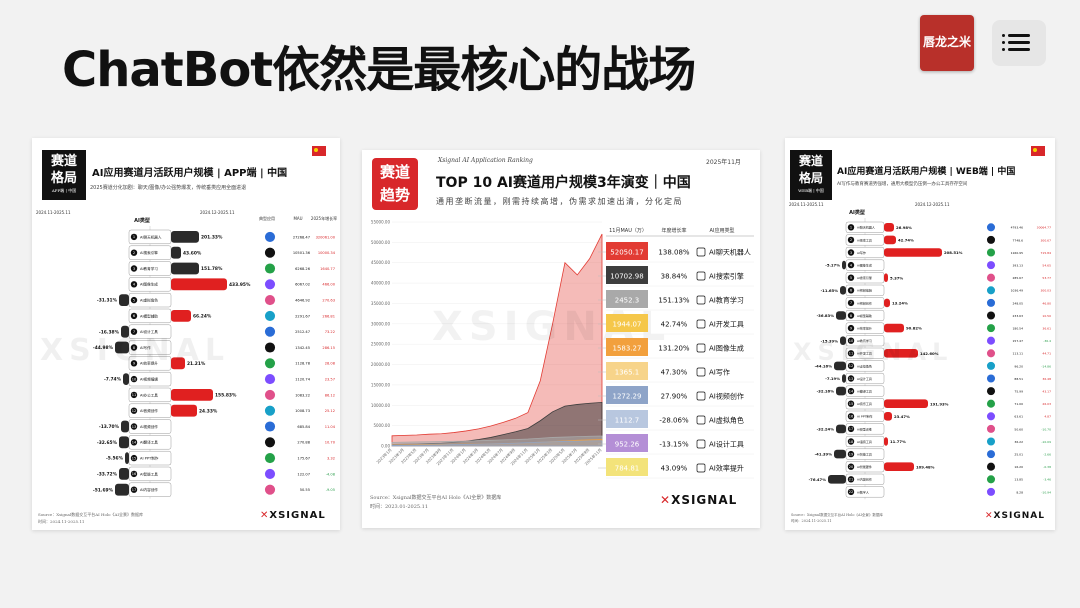  Describe the element at coordinates (381, 242) in the screenshot. I see `y-tick-label: 50000.00` at that location.